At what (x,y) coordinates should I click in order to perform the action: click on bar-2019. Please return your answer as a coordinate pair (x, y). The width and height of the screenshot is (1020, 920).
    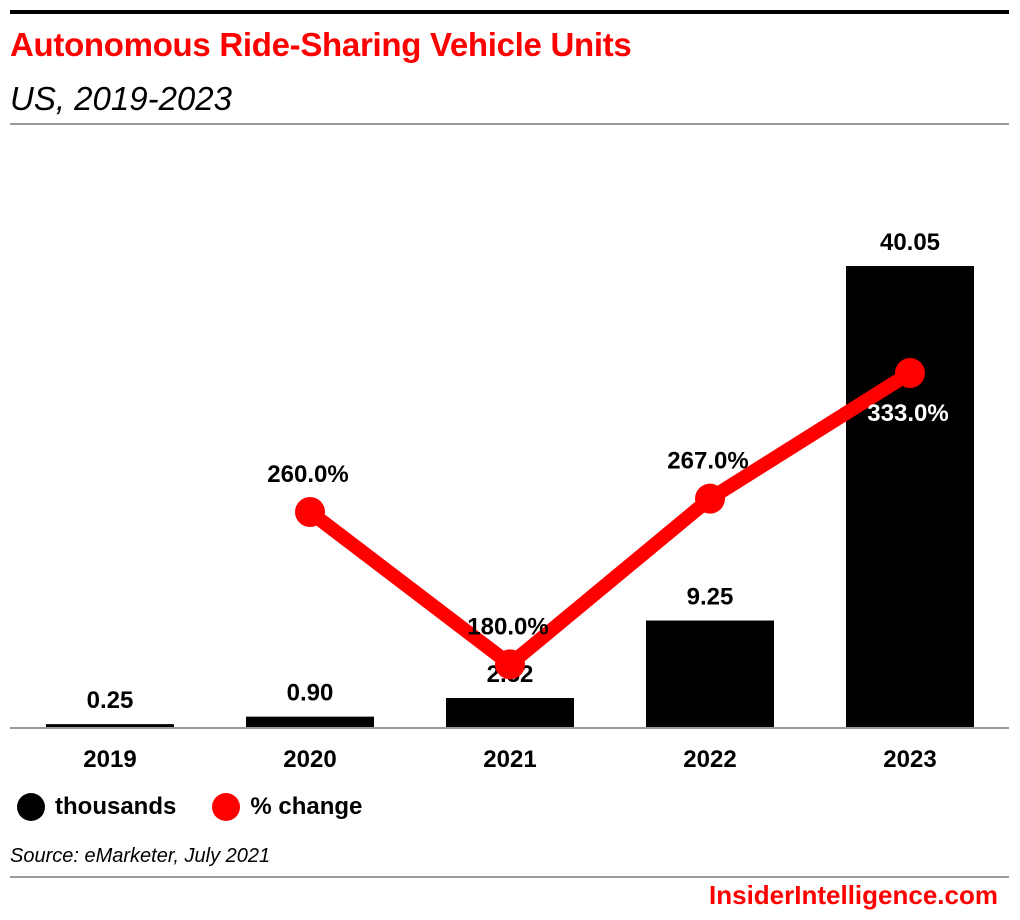
    Looking at the image, I should click on (110, 725).